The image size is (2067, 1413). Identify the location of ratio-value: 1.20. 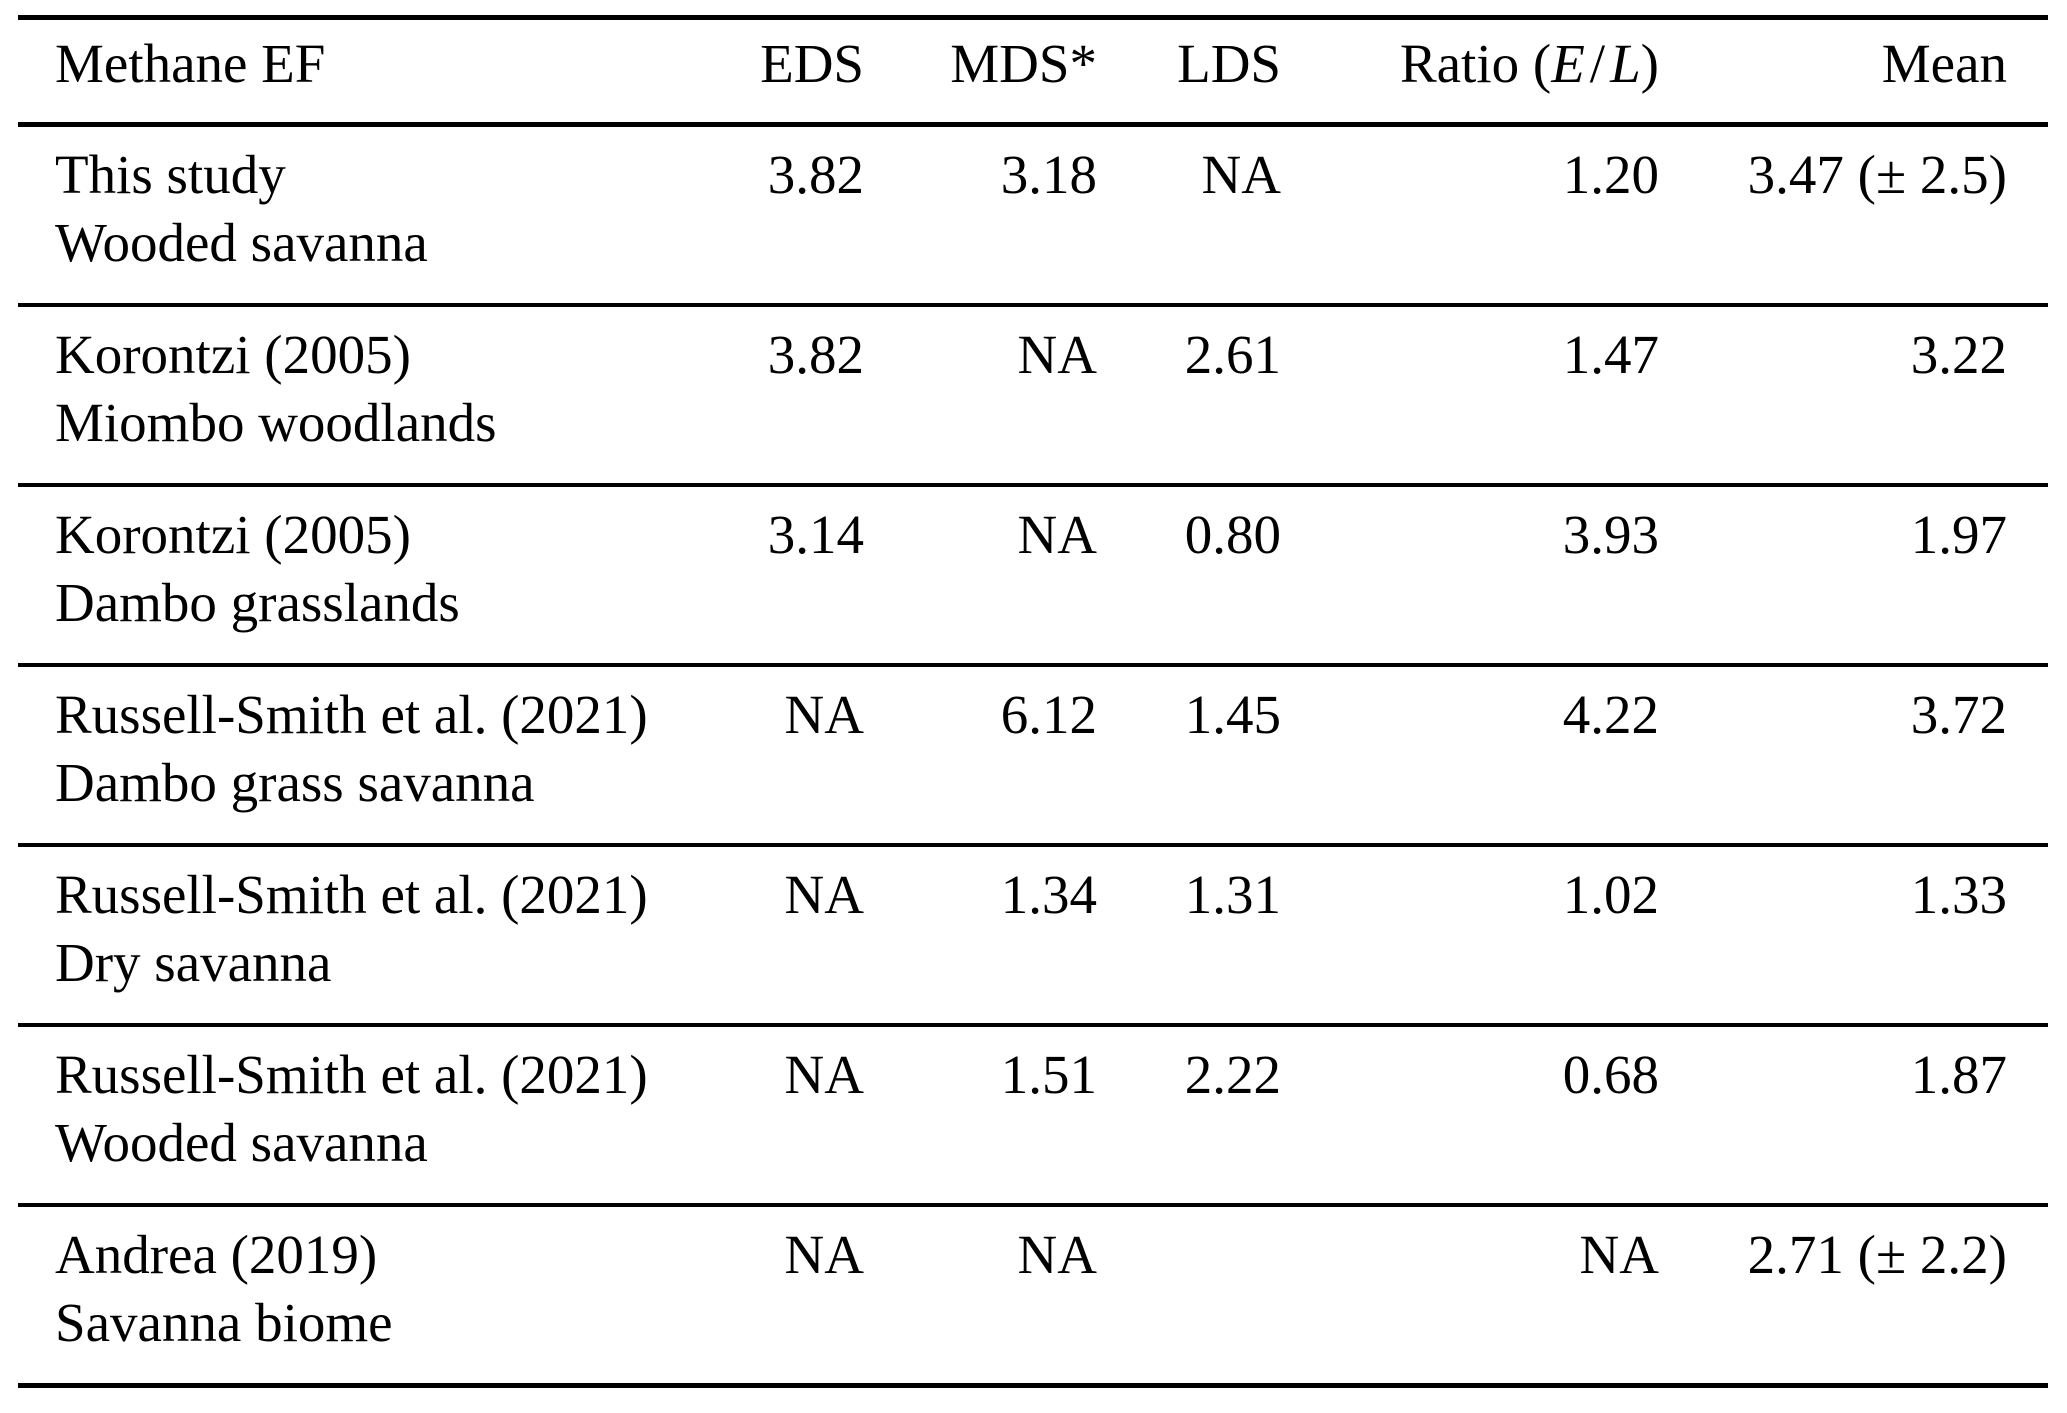
(1471, 215).